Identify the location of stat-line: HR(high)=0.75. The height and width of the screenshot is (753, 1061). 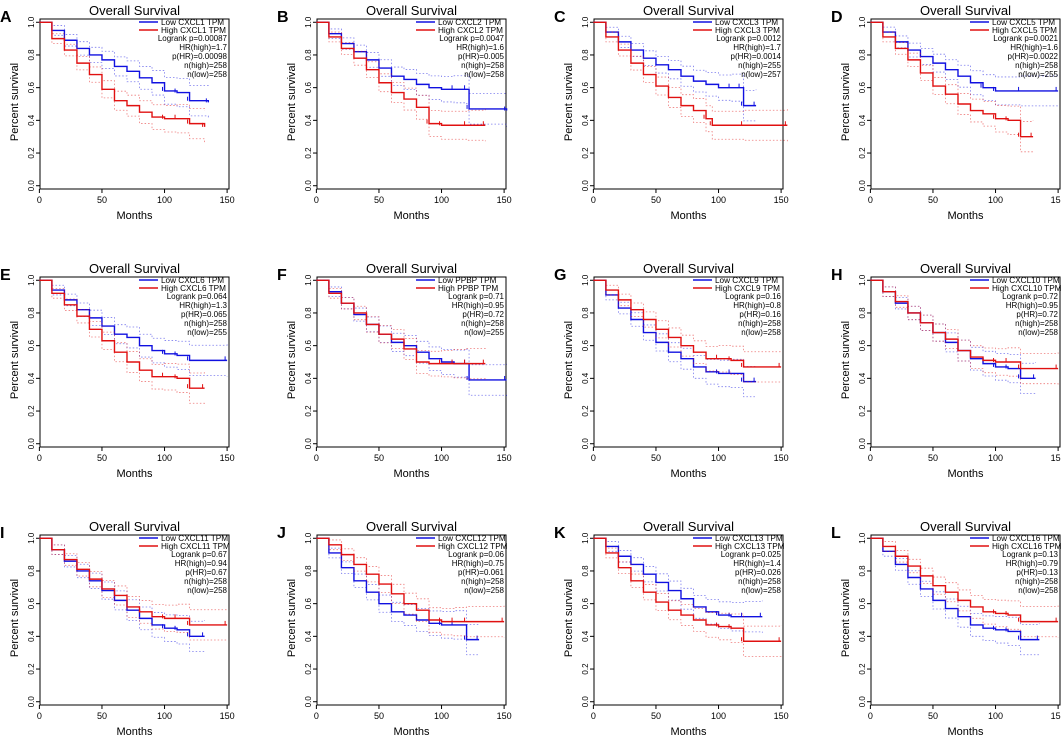
(478, 563).